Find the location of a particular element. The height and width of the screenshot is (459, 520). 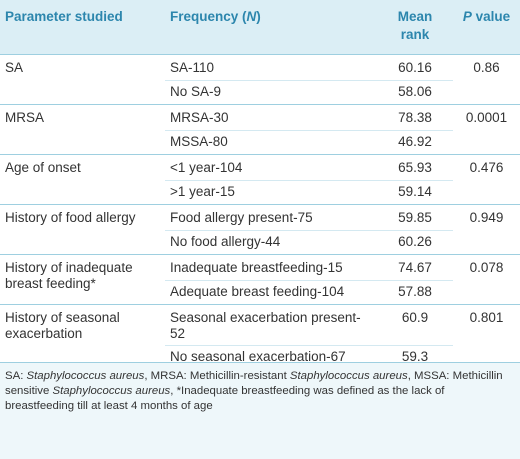

p-value-cell: 0.801 is located at coordinates (486, 336).